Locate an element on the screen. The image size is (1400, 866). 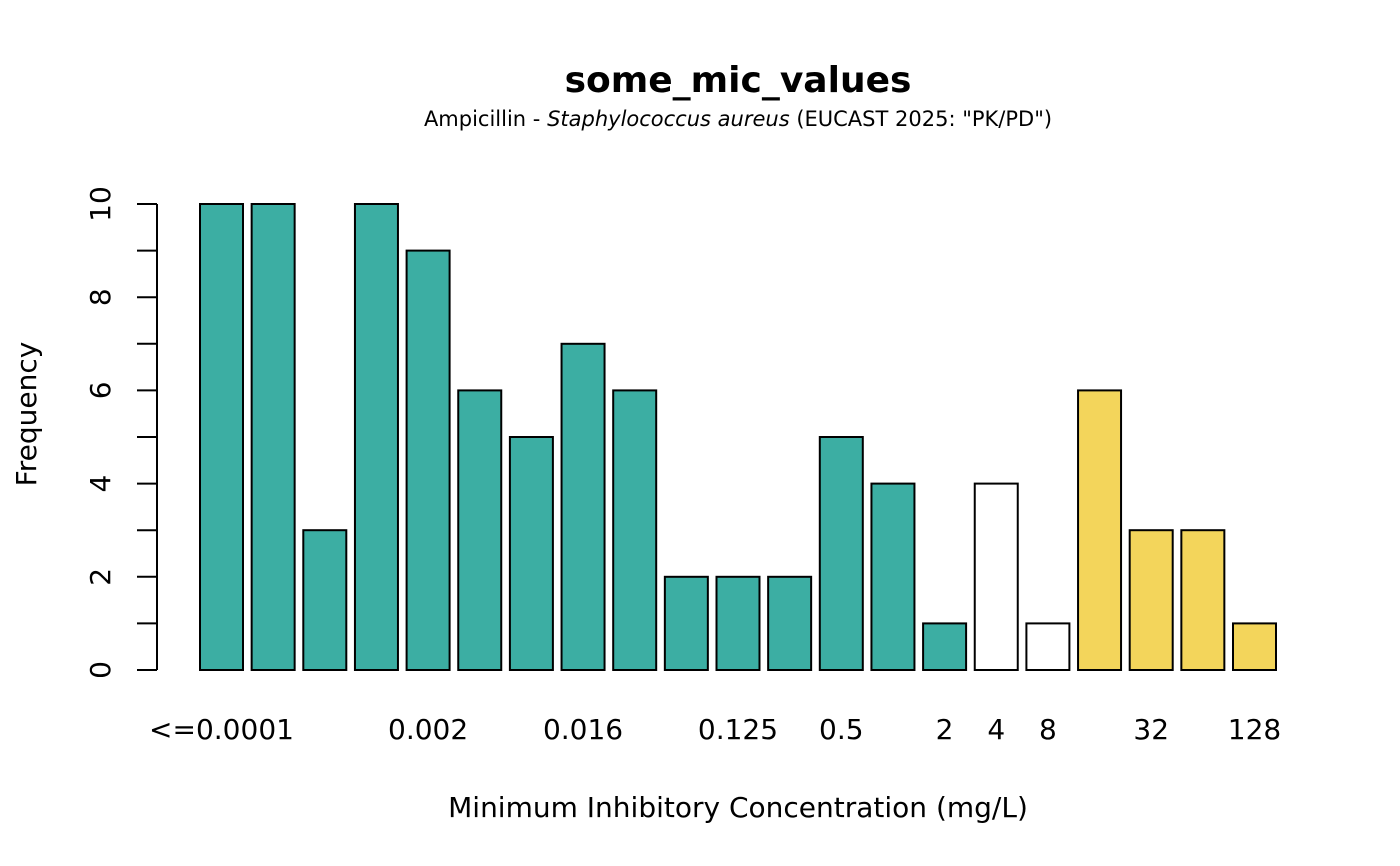
x-tick-label: 2 is located at coordinates (945, 729).